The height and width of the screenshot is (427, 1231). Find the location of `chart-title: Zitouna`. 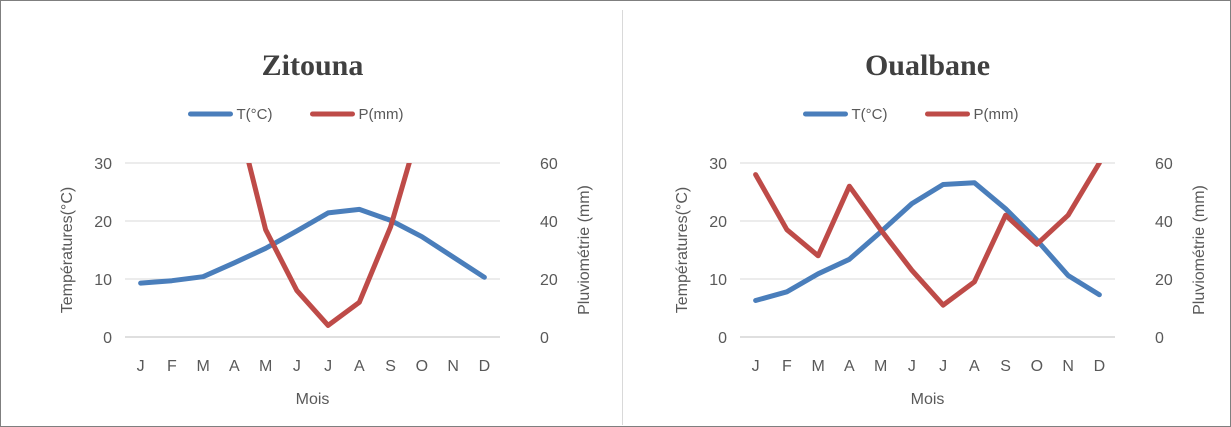

chart-title: Zitouna is located at coordinates (313, 65).